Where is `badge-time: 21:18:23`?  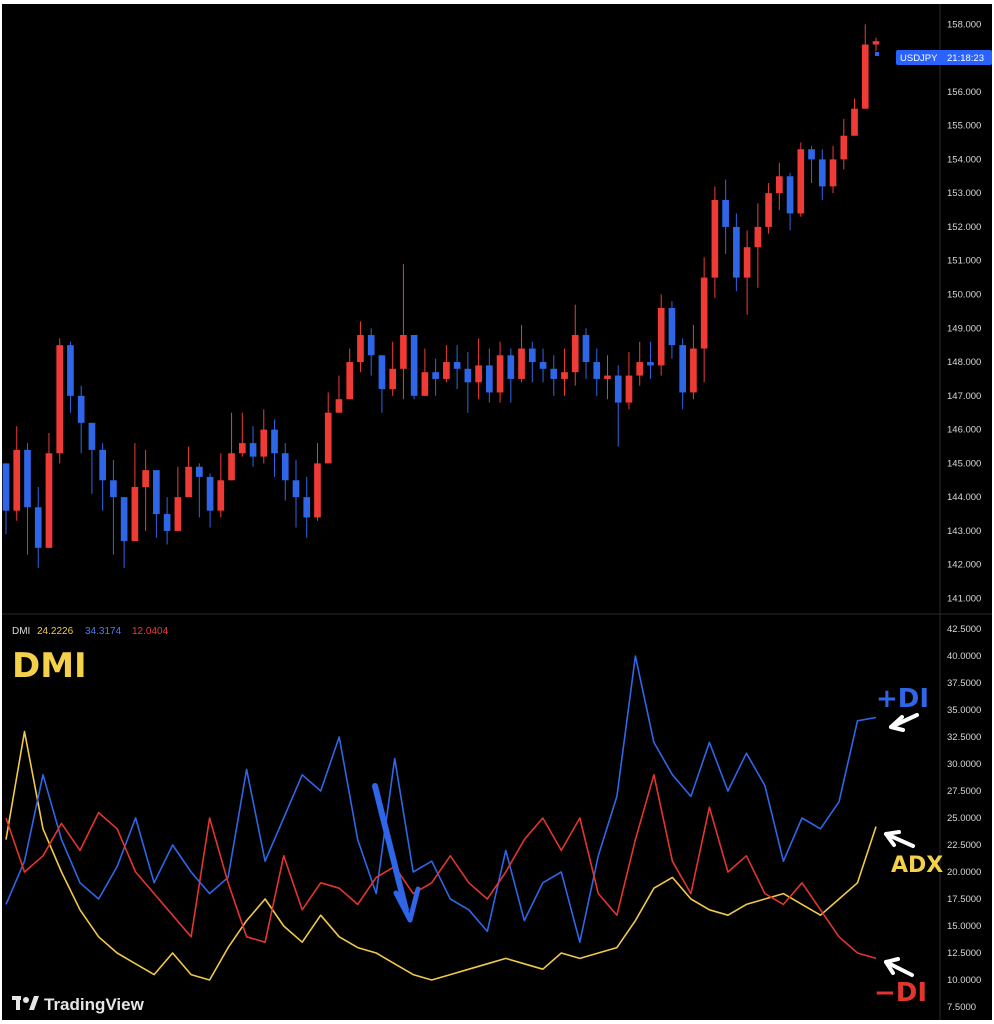
badge-time: 21:18:23 is located at coordinates (965, 58).